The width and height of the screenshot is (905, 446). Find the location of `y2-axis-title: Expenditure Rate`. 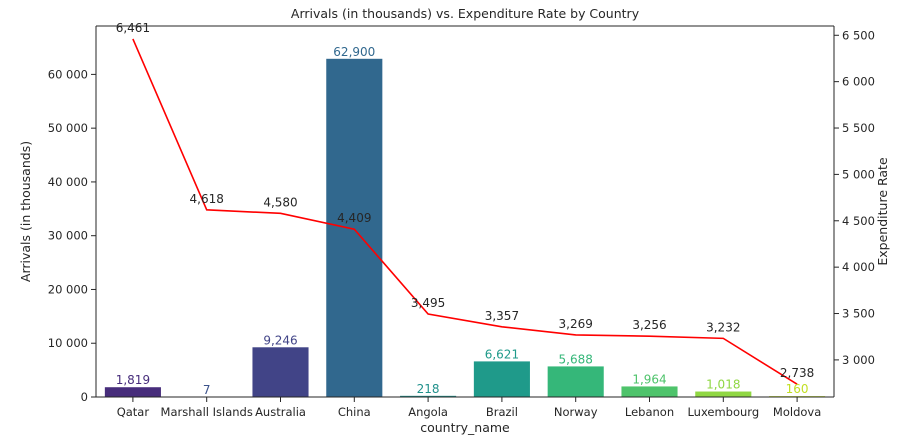

y2-axis-title: Expenditure Rate is located at coordinates (882, 211).